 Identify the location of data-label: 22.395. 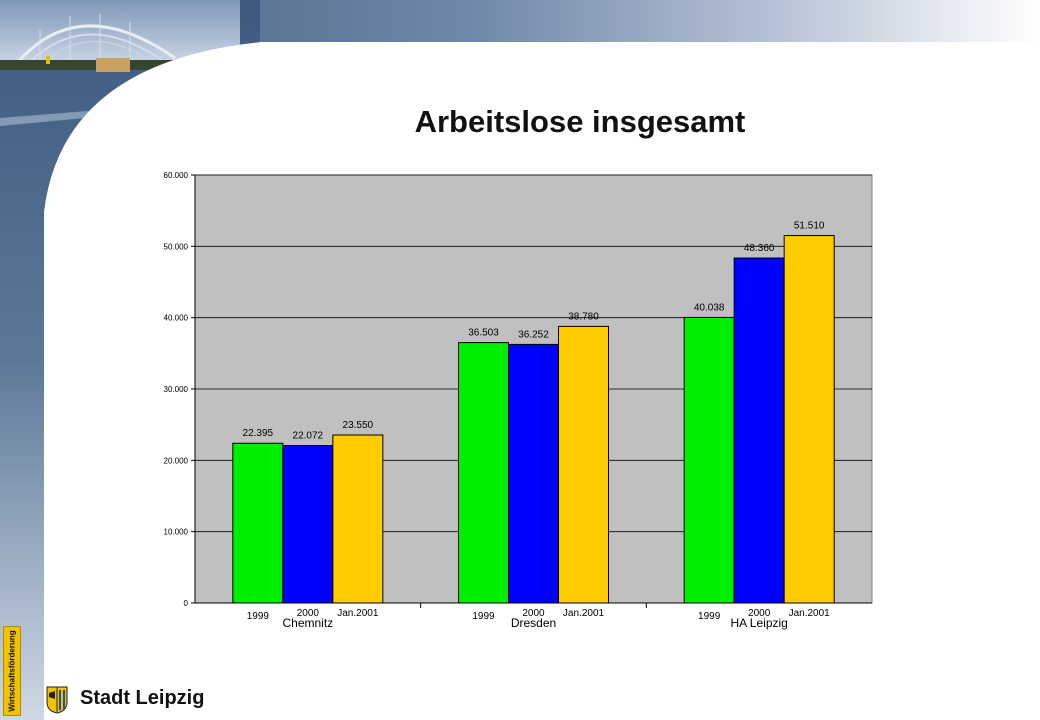
(258, 433).